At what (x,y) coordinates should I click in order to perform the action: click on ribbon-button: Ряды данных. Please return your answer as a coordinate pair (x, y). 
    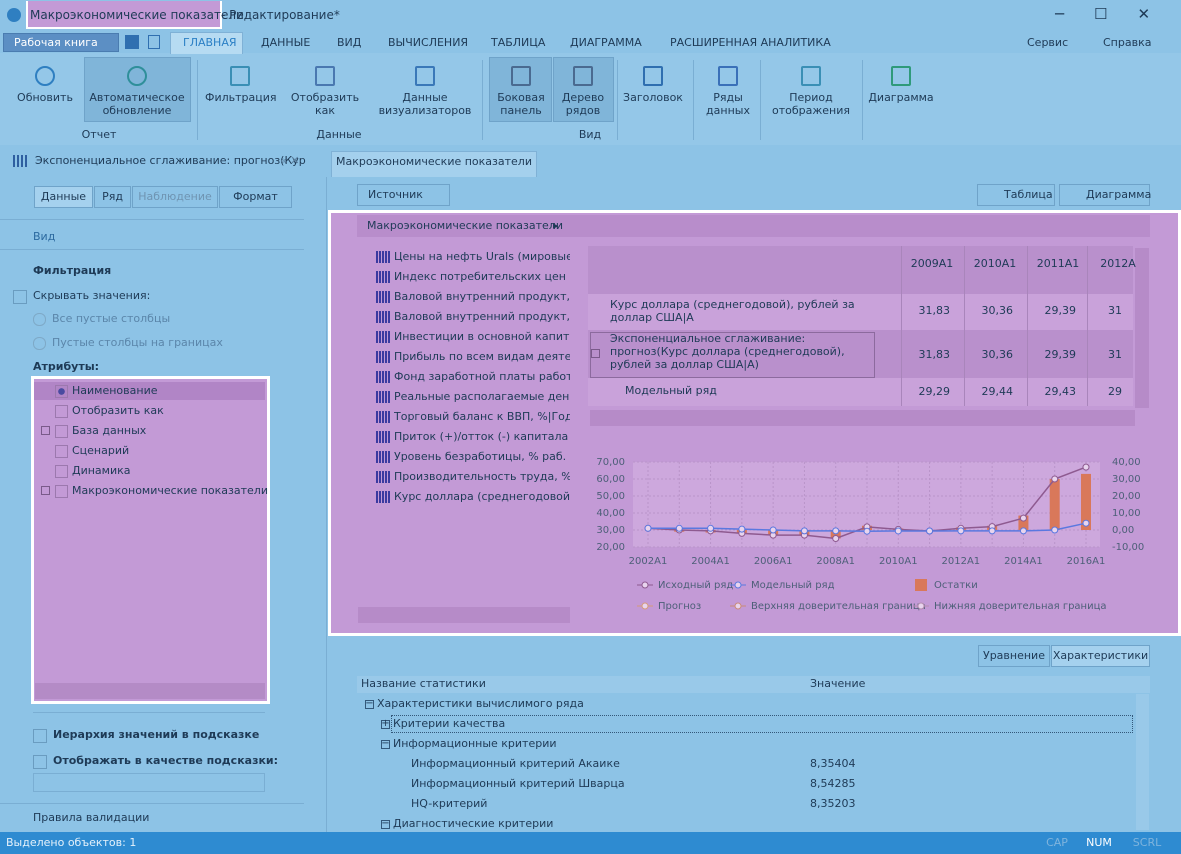
    Looking at the image, I should click on (728, 104).